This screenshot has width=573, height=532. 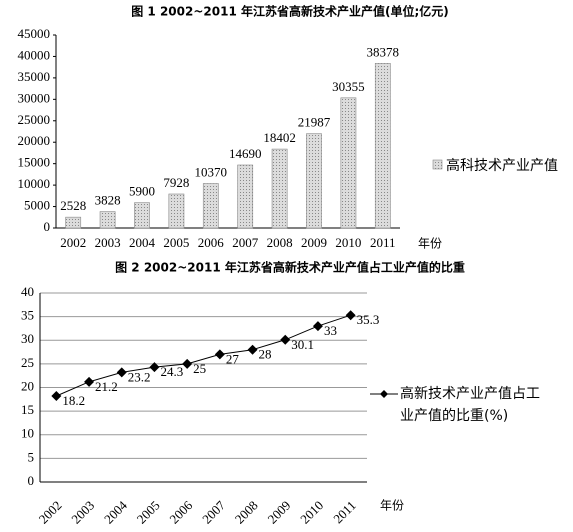 I want to click on legend-label: 高新技术产业产值占工业产值的比重(%), so click(x=470, y=405).